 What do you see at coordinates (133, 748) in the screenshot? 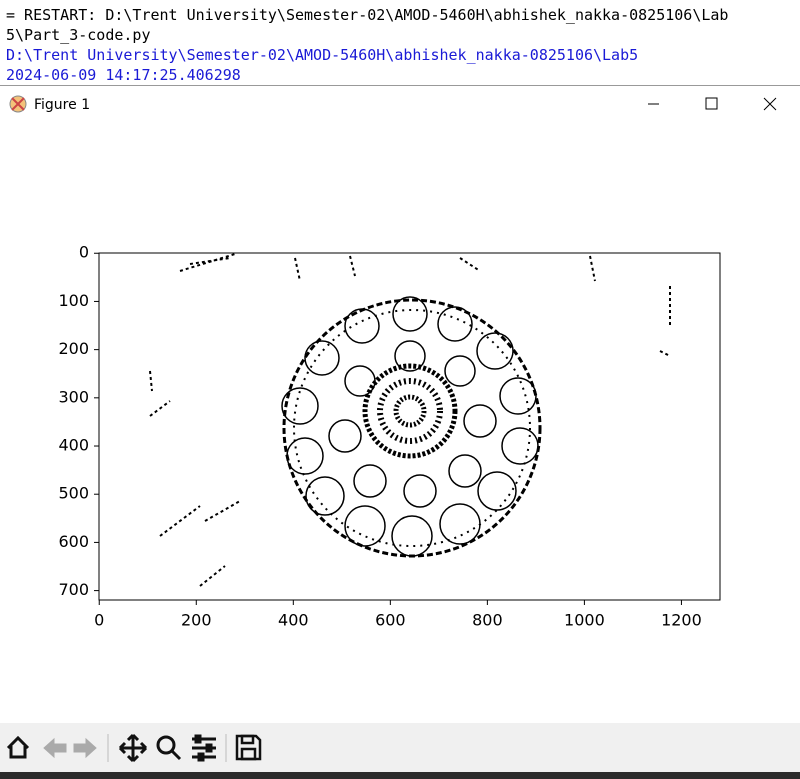
I see `pan-button` at bounding box center [133, 748].